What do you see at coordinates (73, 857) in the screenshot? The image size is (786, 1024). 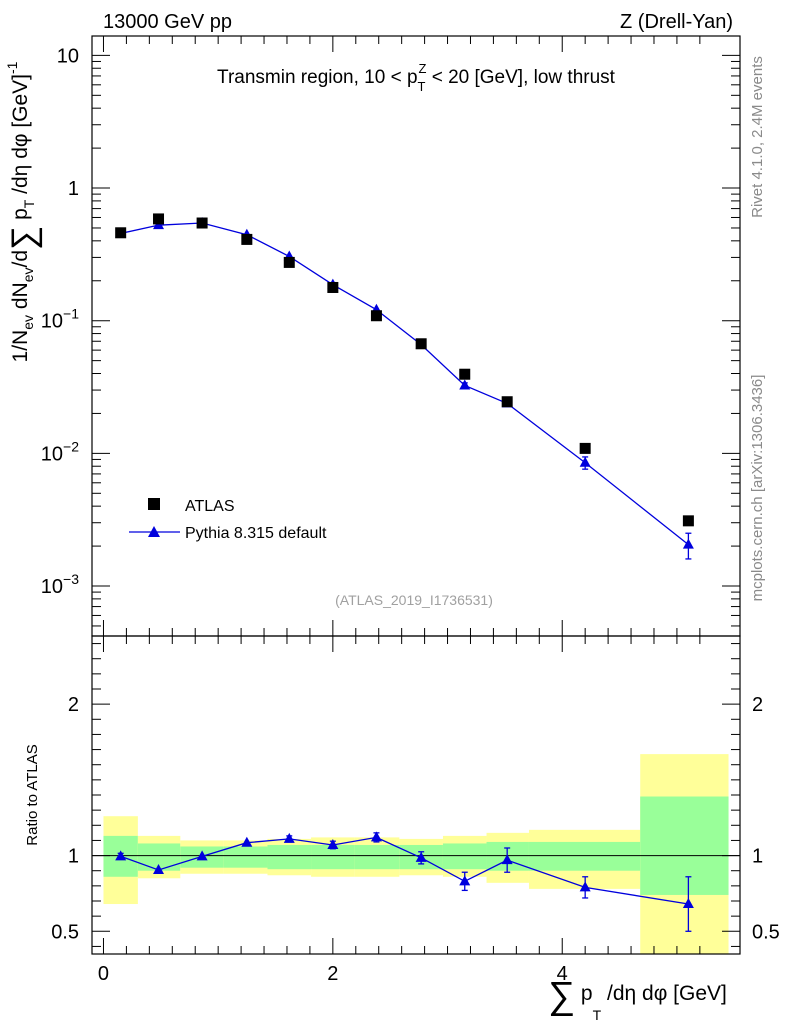 I see `ratio-y-tick-label: 1` at bounding box center [73, 857].